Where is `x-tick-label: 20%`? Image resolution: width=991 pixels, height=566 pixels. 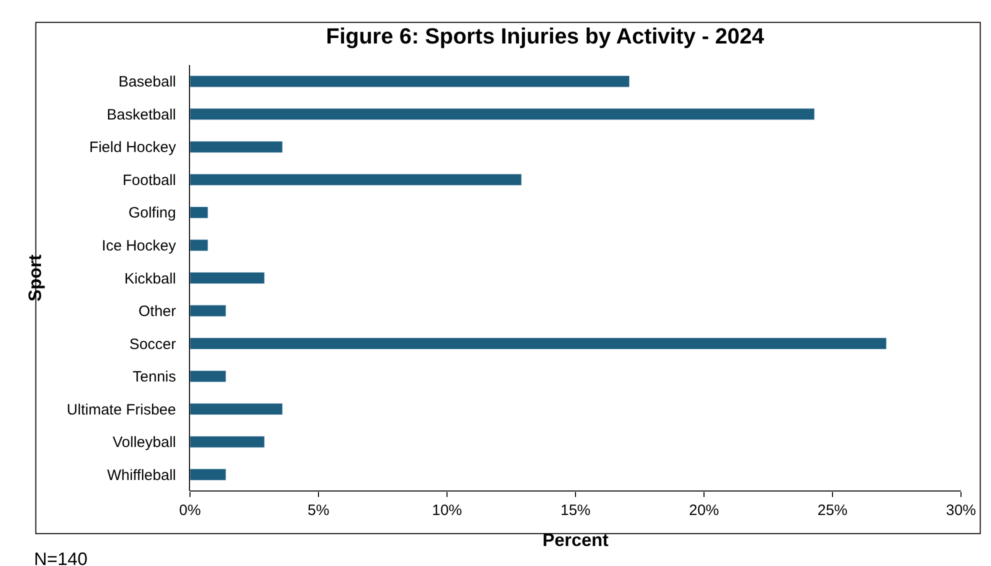 x-tick-label: 20% is located at coordinates (704, 510).